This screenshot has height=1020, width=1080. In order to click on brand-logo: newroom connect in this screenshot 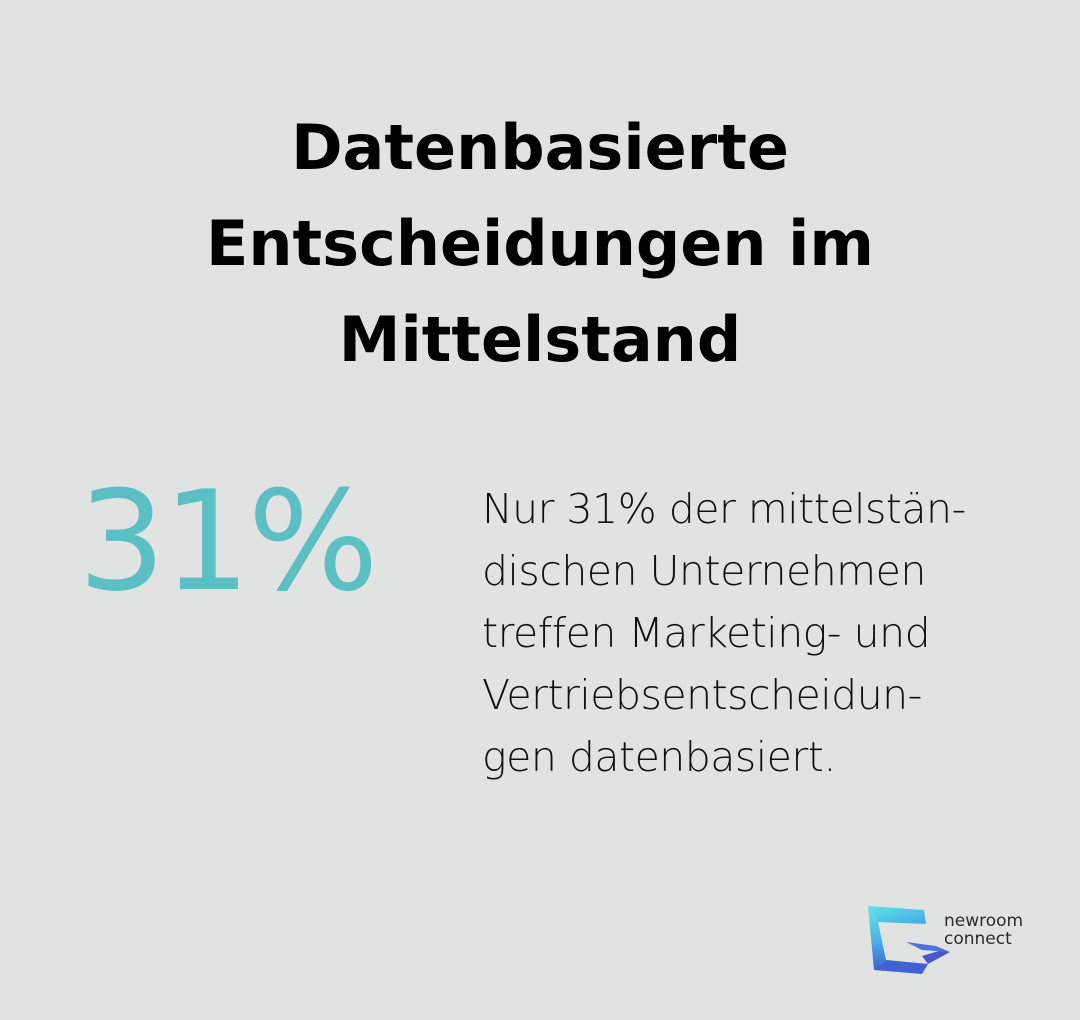, I will do `click(956, 944)`.